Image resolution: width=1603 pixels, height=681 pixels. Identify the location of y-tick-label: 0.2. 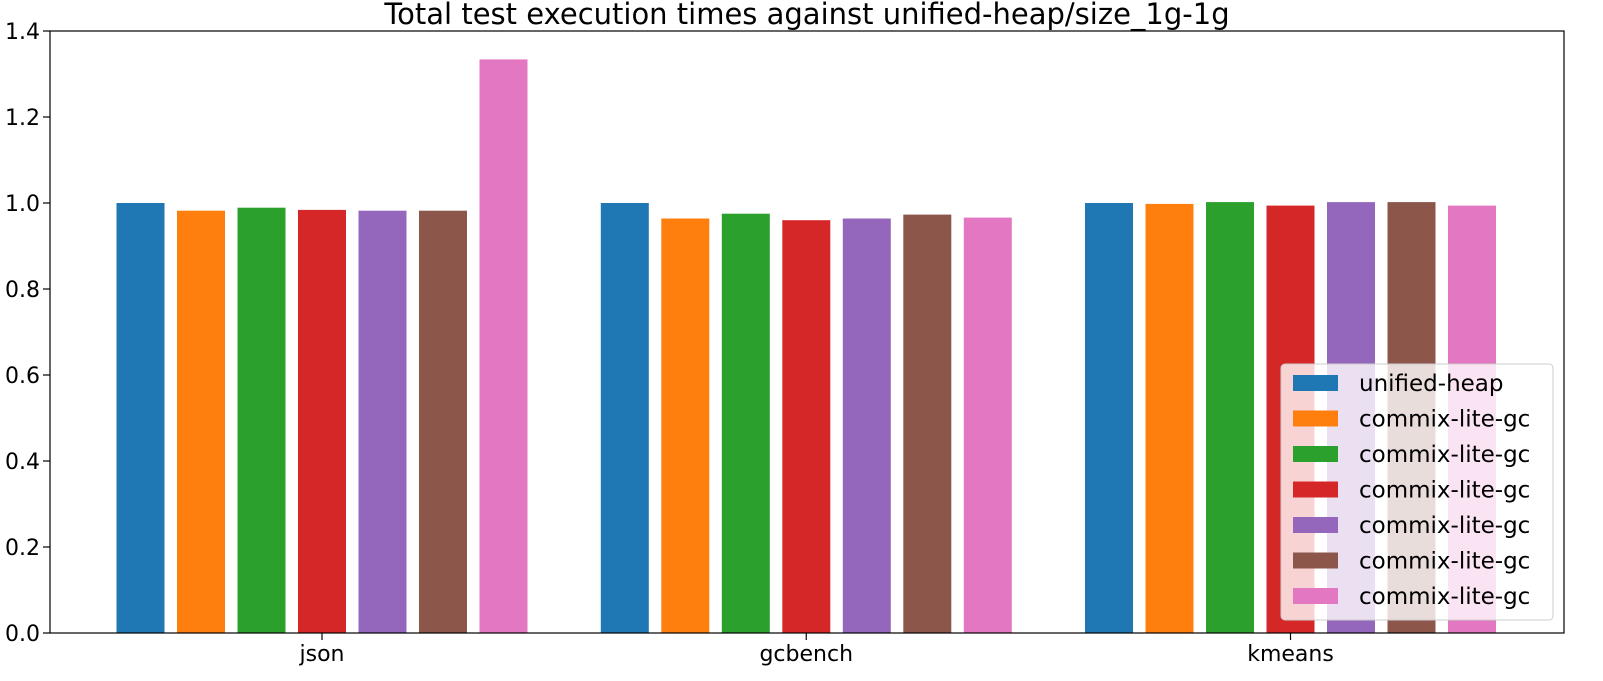
(22, 548).